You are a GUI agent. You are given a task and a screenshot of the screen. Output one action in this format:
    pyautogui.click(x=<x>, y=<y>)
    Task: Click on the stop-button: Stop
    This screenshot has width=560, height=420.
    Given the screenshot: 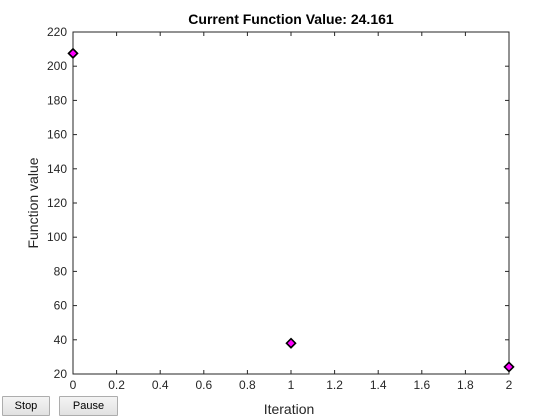 What is the action you would take?
    pyautogui.click(x=26, y=406)
    